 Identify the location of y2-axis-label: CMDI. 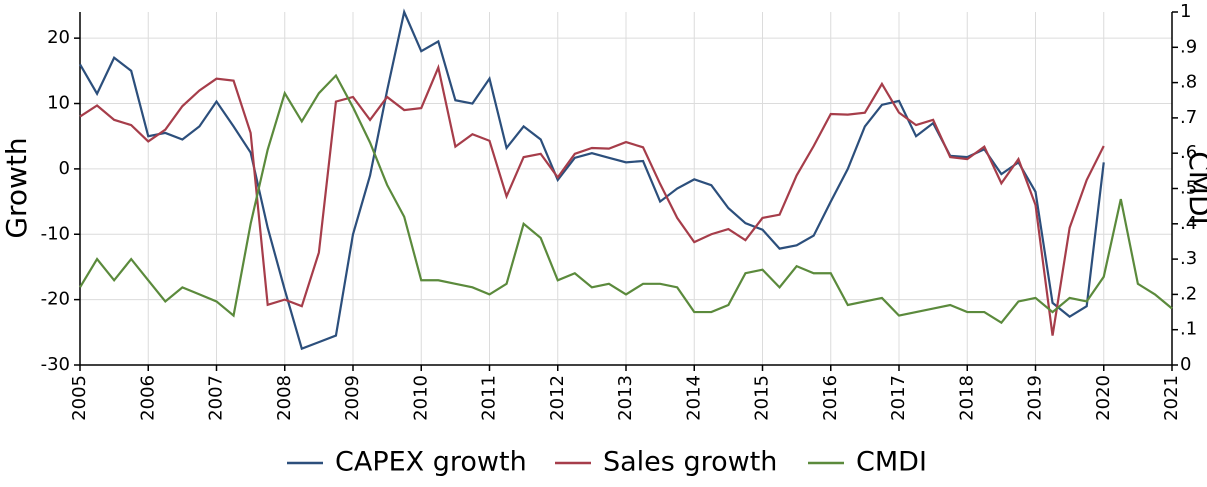
(1195, 188).